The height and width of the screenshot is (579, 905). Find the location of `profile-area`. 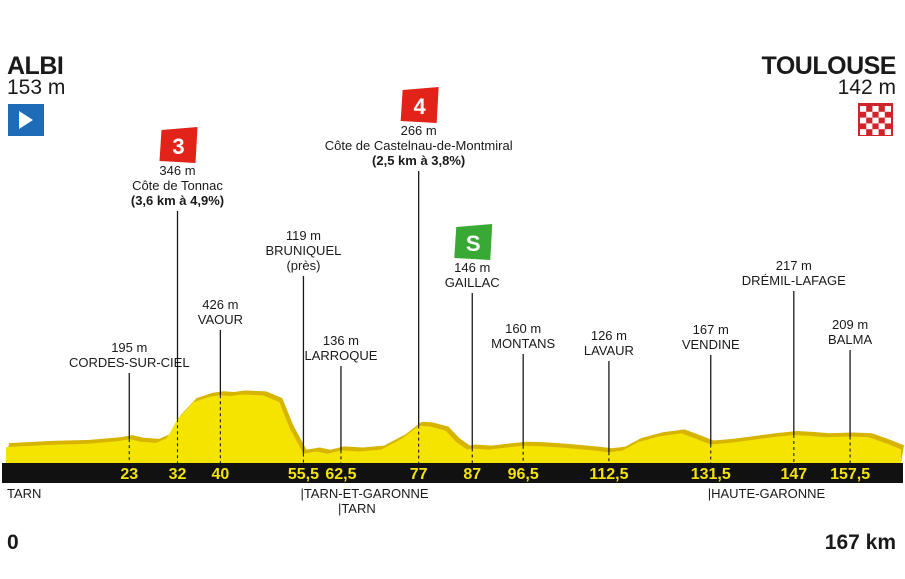

profile-area is located at coordinates (453, 428).